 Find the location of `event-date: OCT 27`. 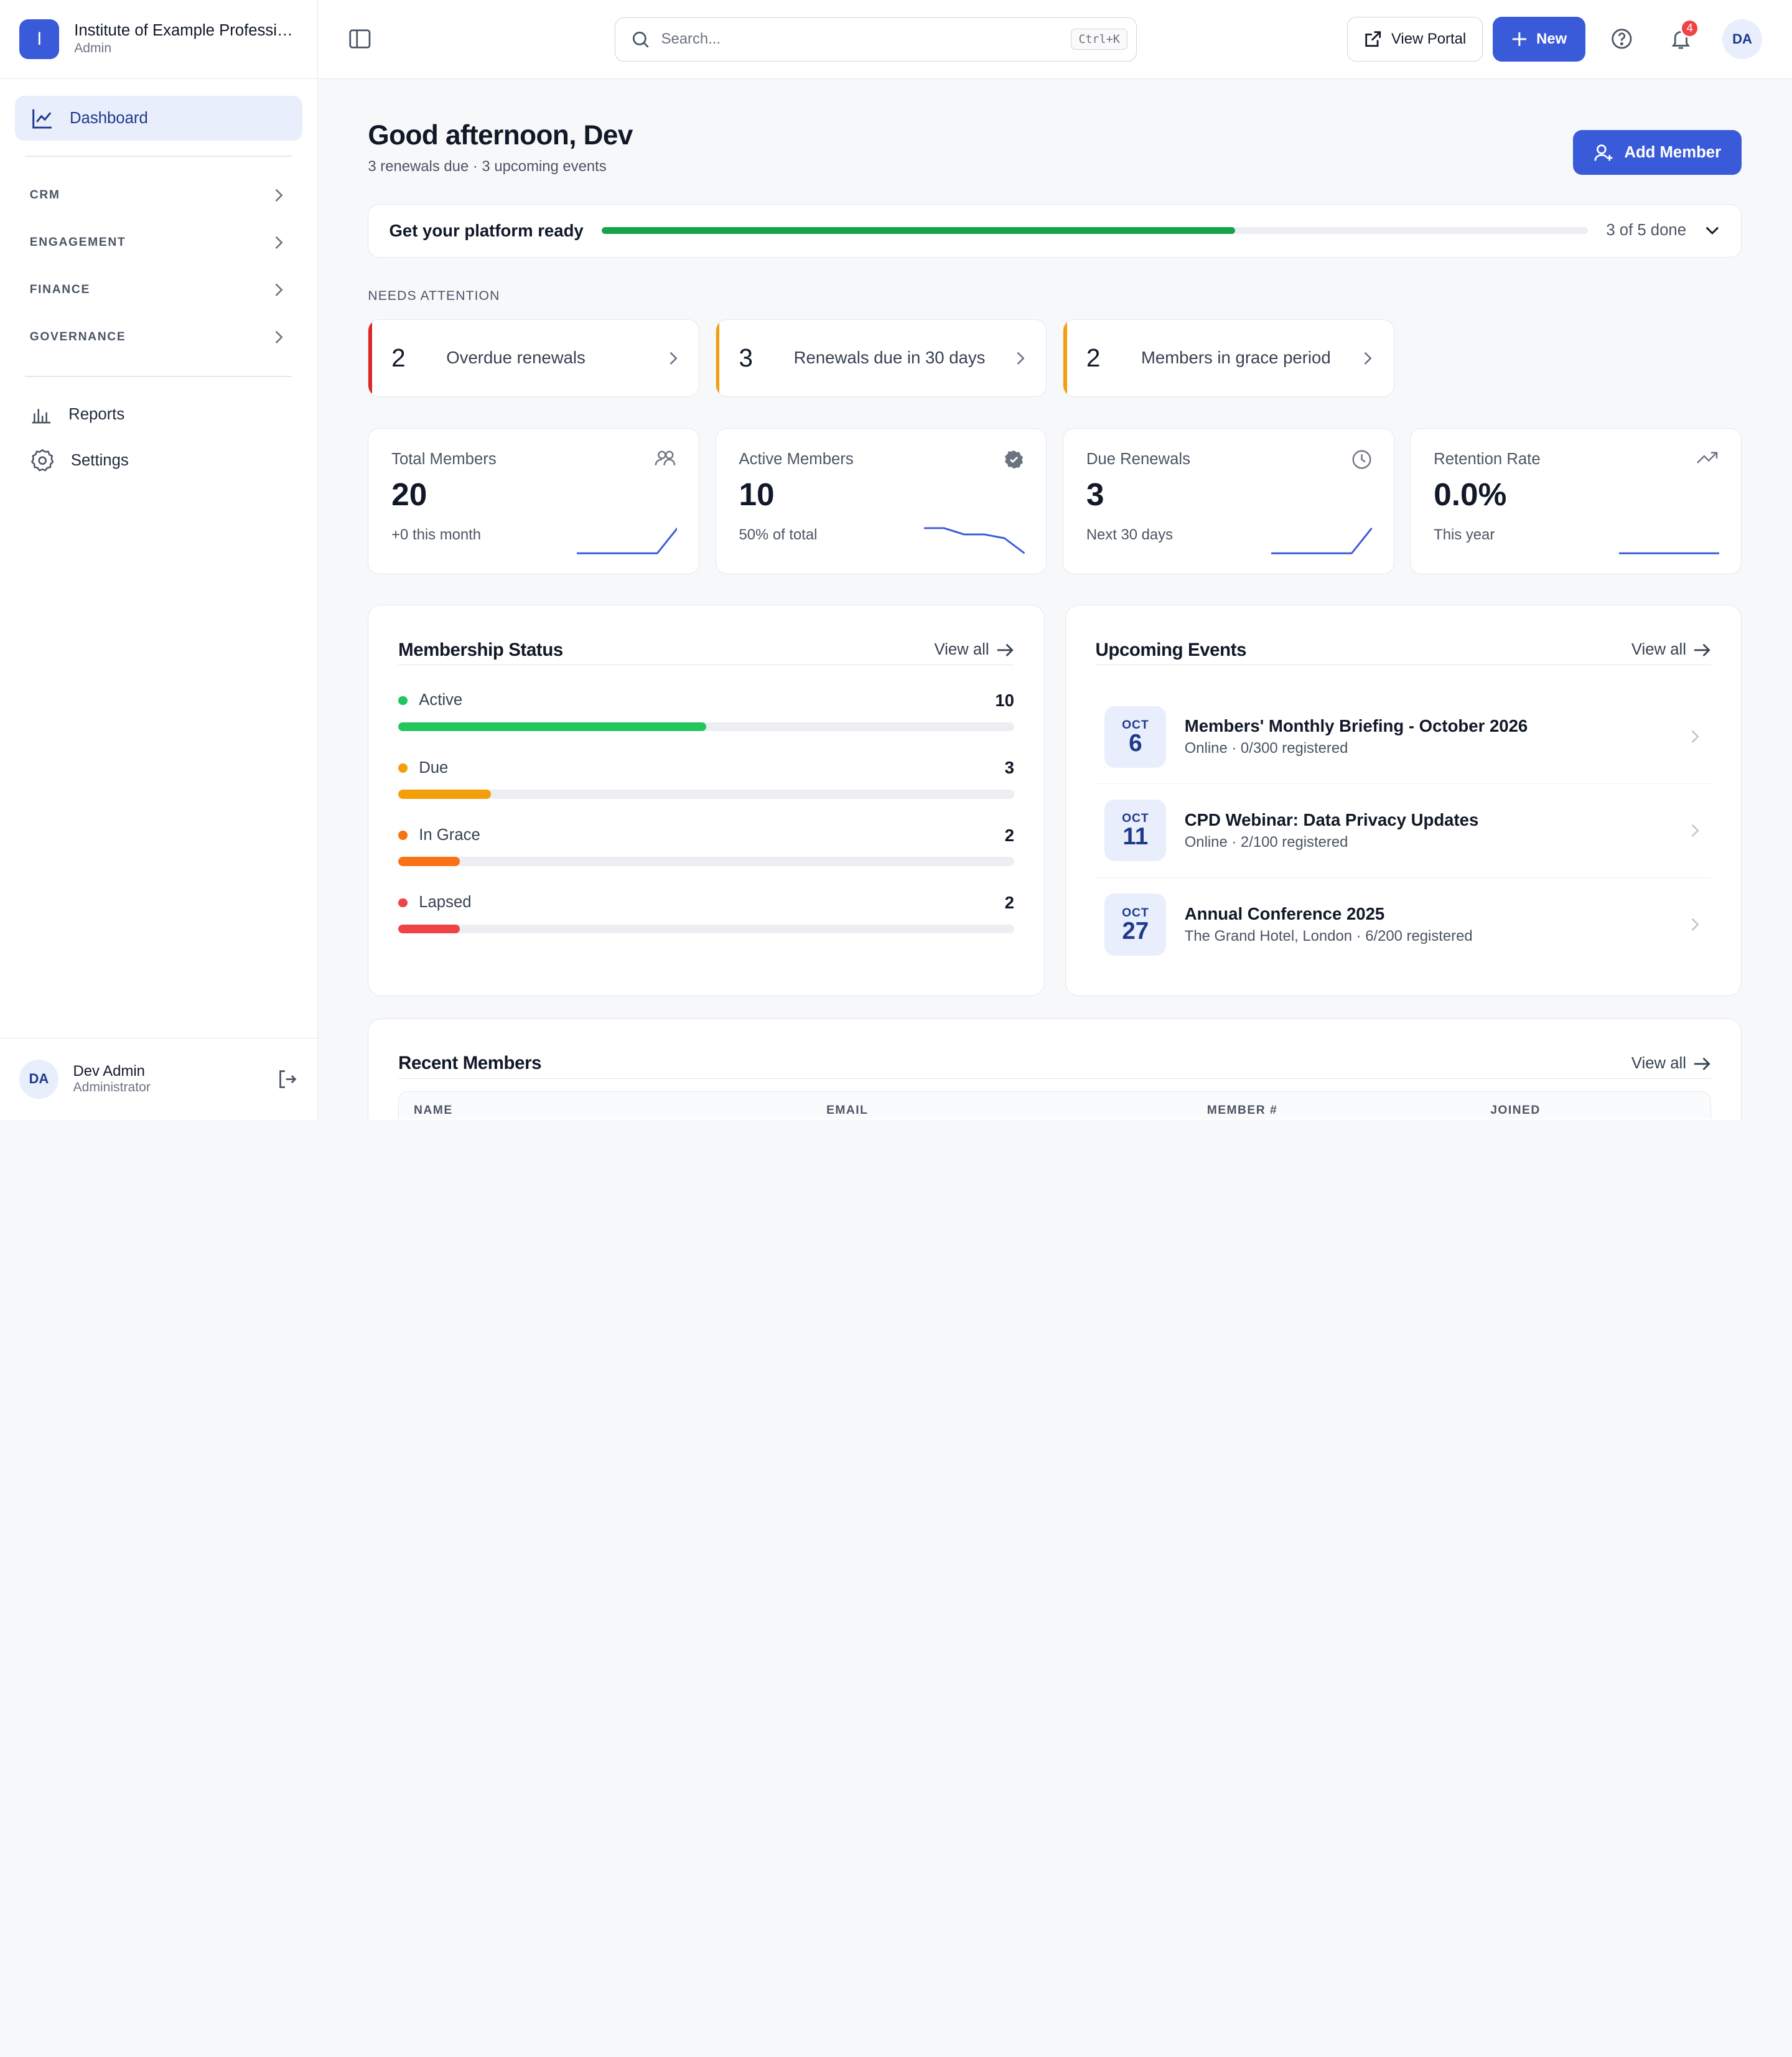

event-date: OCT 27 is located at coordinates (1136, 924).